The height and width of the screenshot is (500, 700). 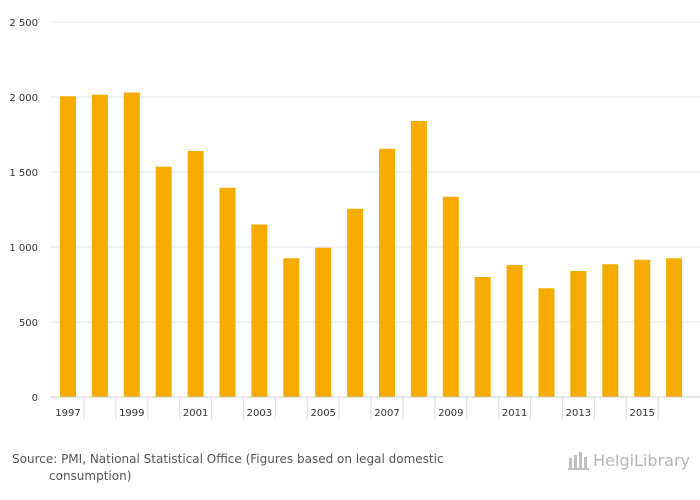 I want to click on bar-2004, so click(x=291, y=327).